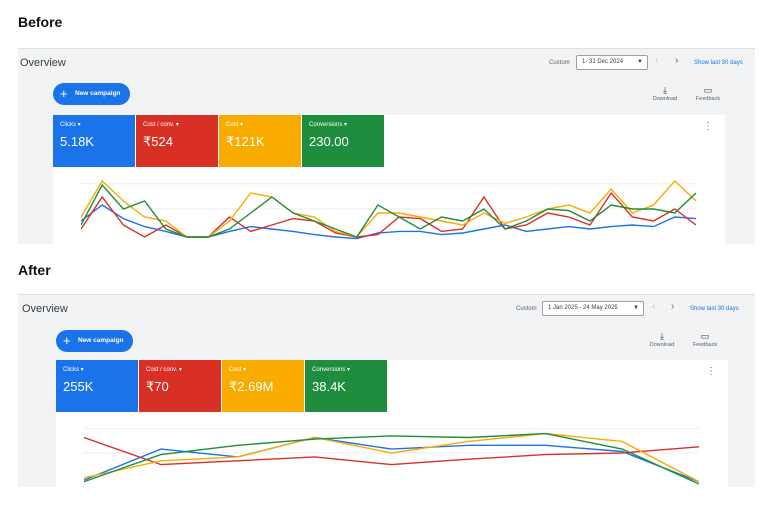  What do you see at coordinates (157, 386) in the screenshot?
I see `metric-value: ₹70` at bounding box center [157, 386].